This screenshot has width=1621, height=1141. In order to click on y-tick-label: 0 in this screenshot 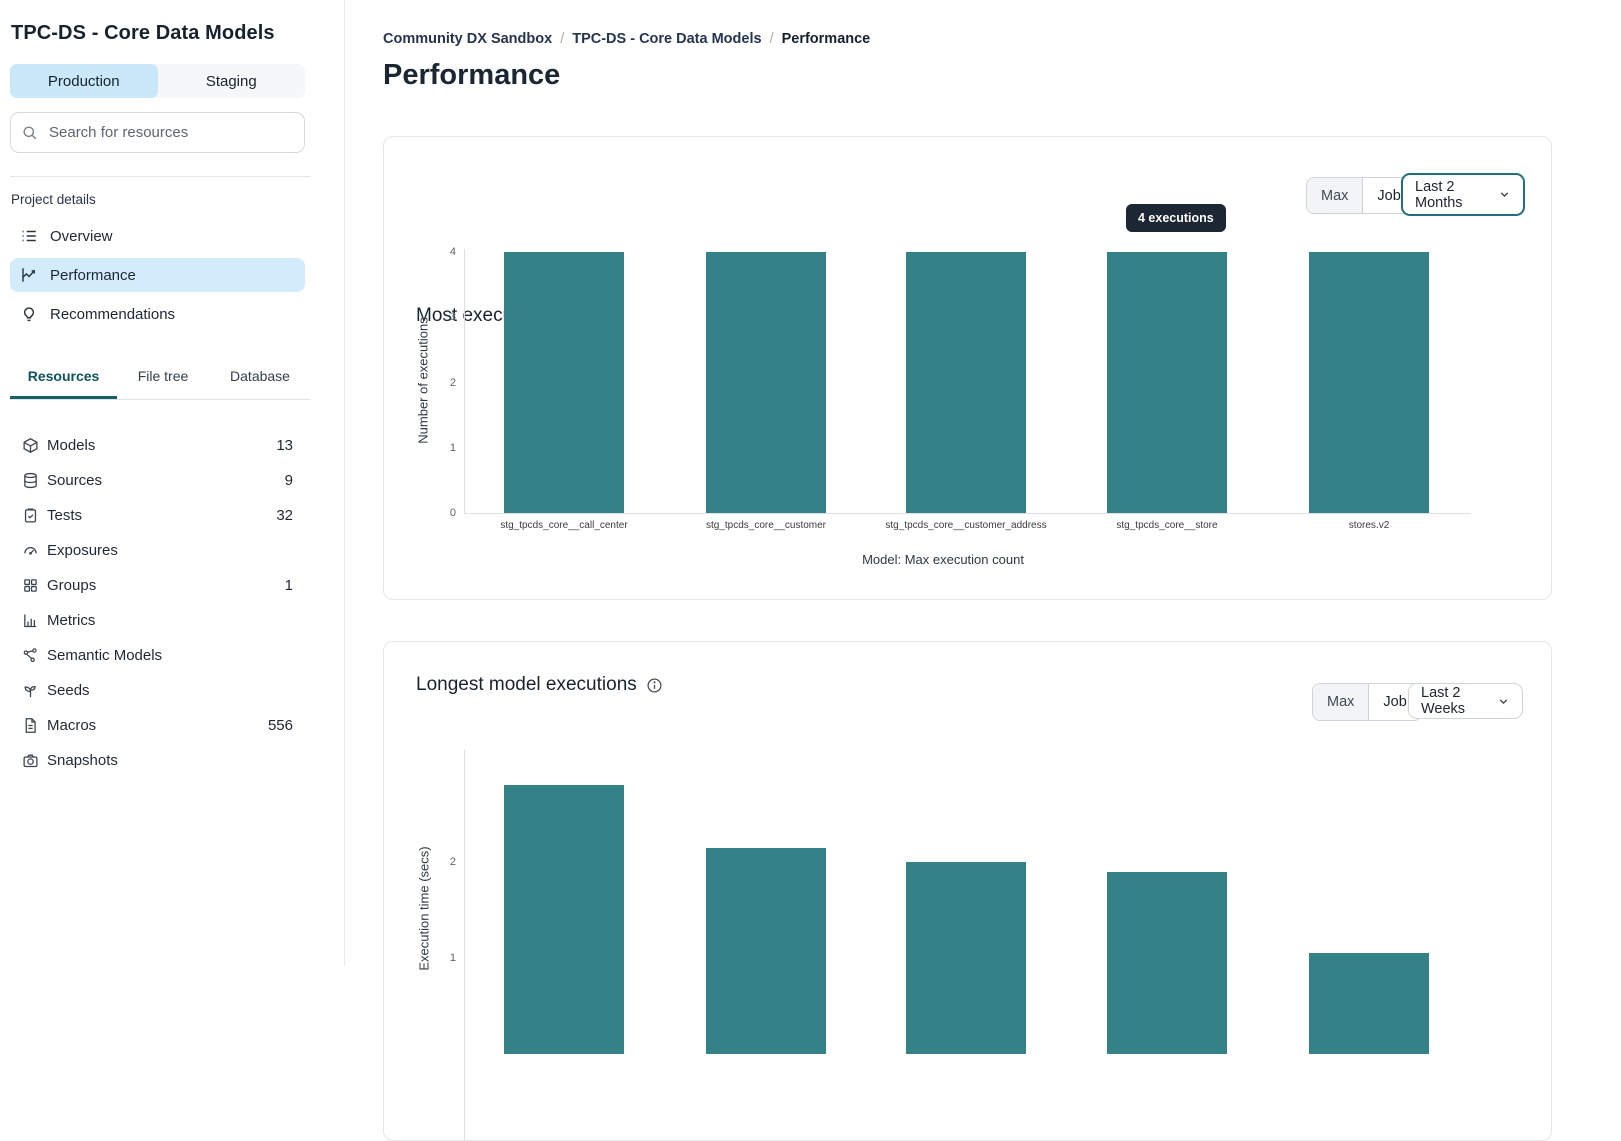, I will do `click(452, 513)`.